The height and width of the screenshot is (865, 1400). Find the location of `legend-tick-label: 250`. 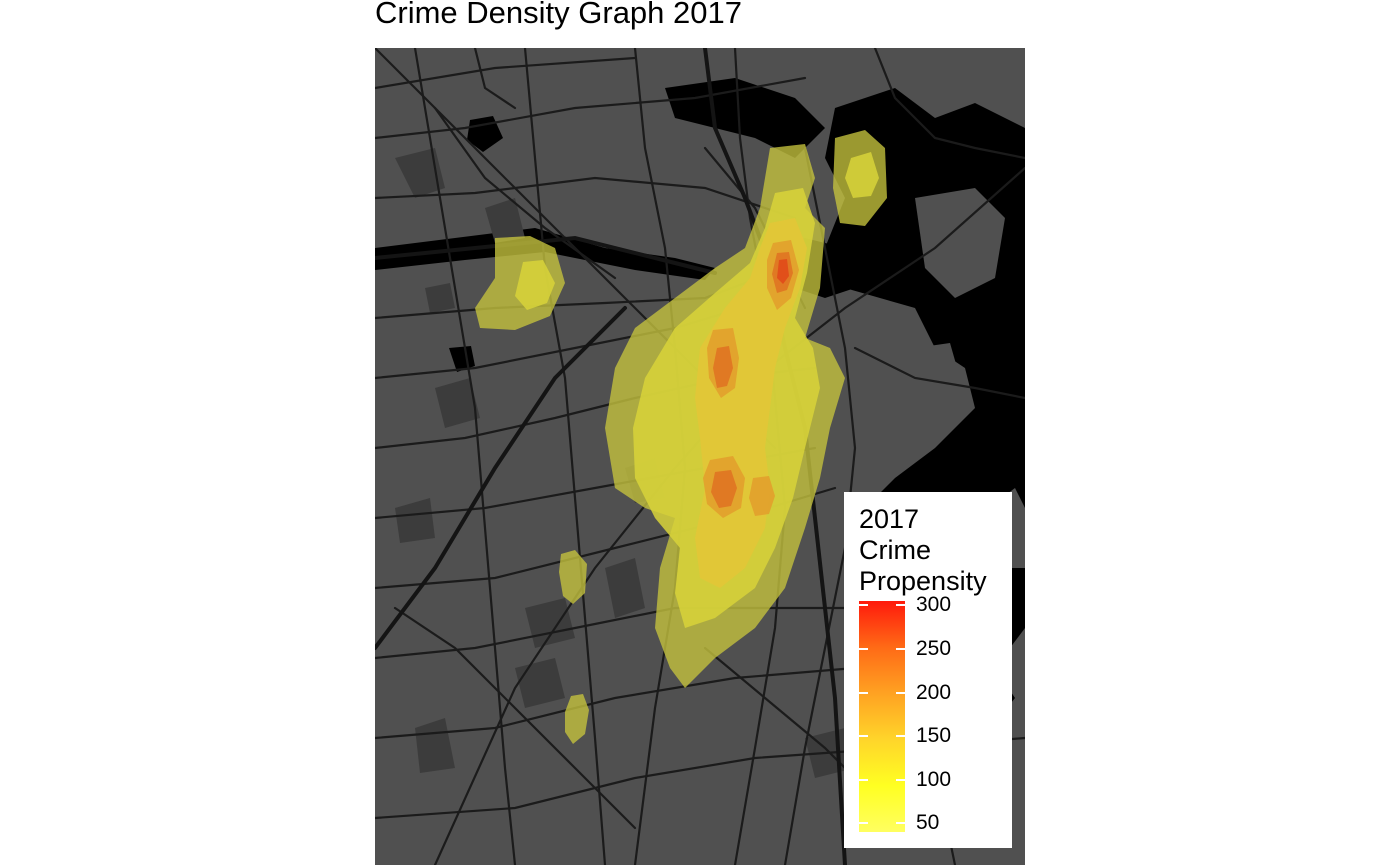

legend-tick-label: 250 is located at coordinates (934, 648).